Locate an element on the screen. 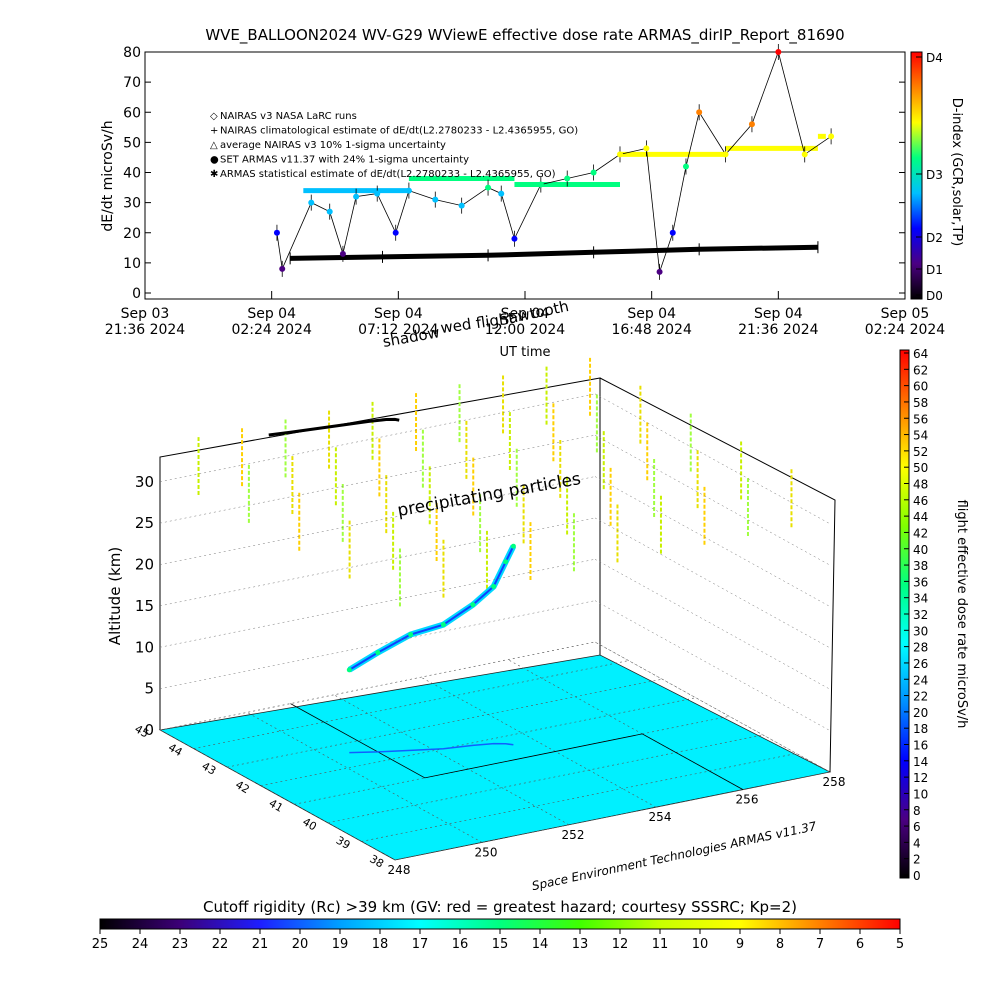 This screenshot has height=1000, width=1000. dose-tick-label: 42 is located at coordinates (920, 533).